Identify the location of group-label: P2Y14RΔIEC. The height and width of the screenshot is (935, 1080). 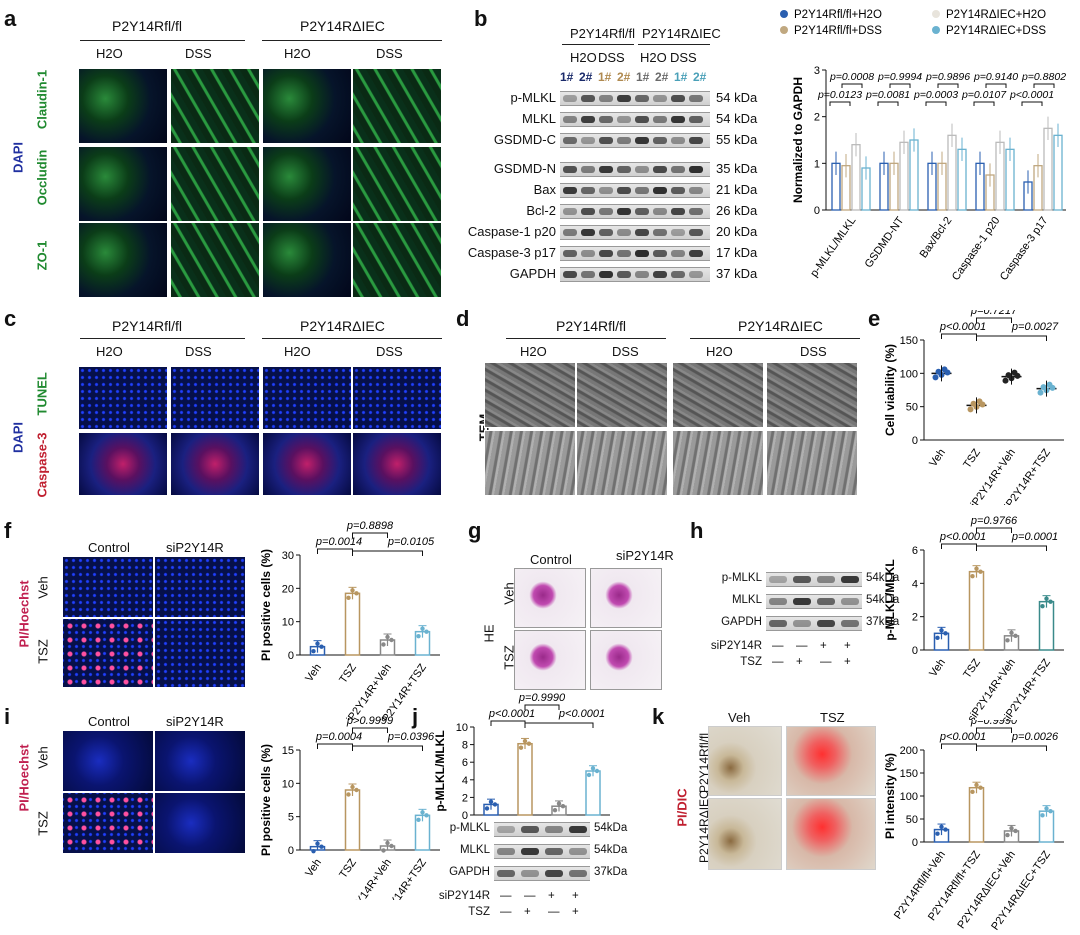
(681, 33).